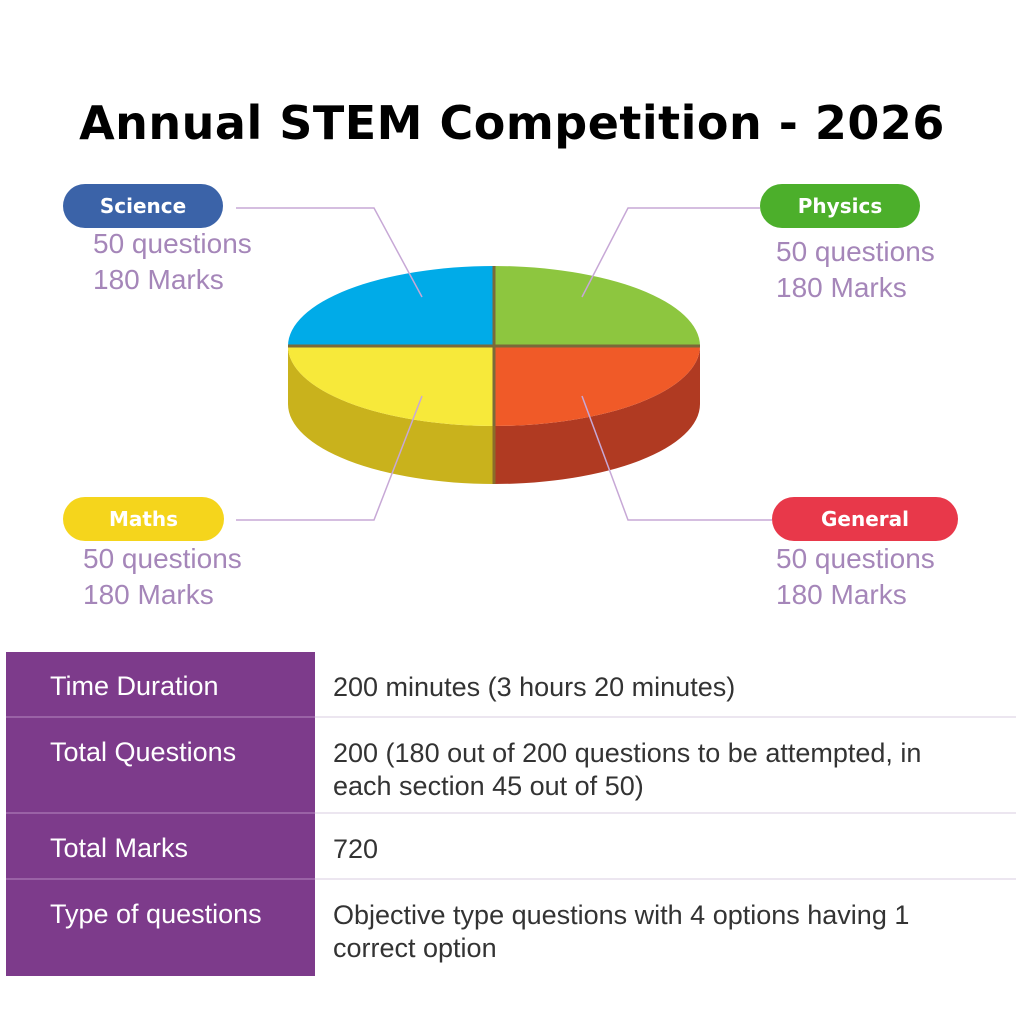 The width and height of the screenshot is (1024, 1024). What do you see at coordinates (512, 123) in the screenshot?
I see `chart-title: Annual STEM Competition - 2026` at bounding box center [512, 123].